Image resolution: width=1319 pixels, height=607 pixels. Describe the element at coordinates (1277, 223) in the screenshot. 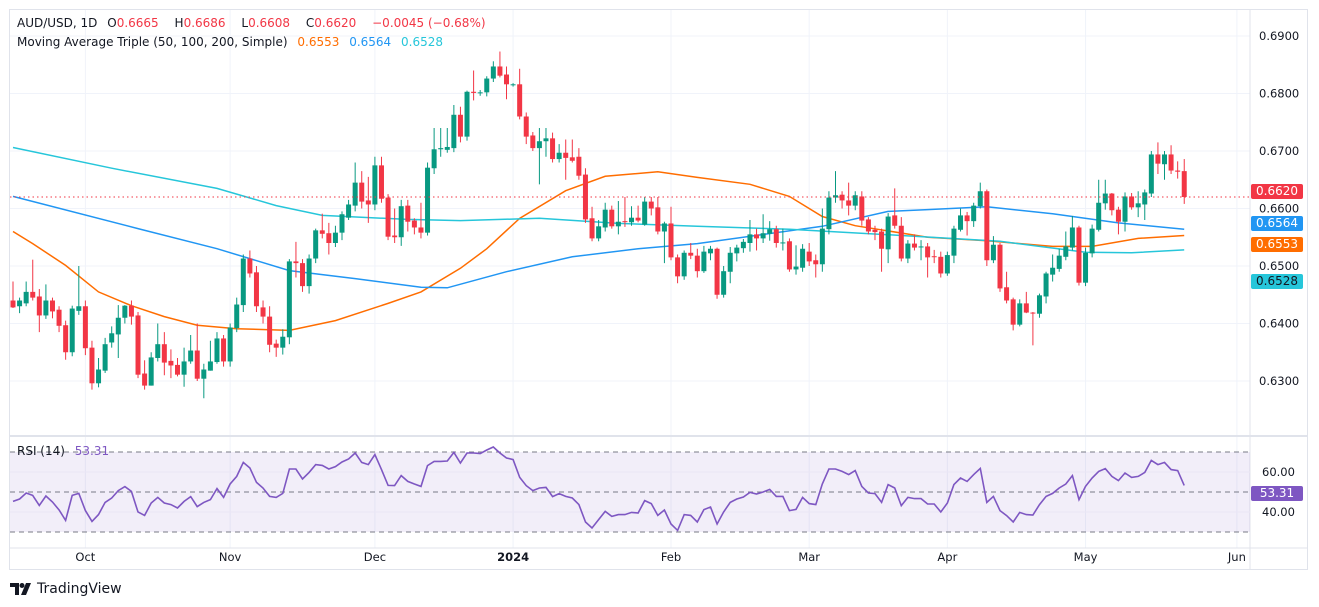

I see `ma100-tag: 0.6564` at that location.